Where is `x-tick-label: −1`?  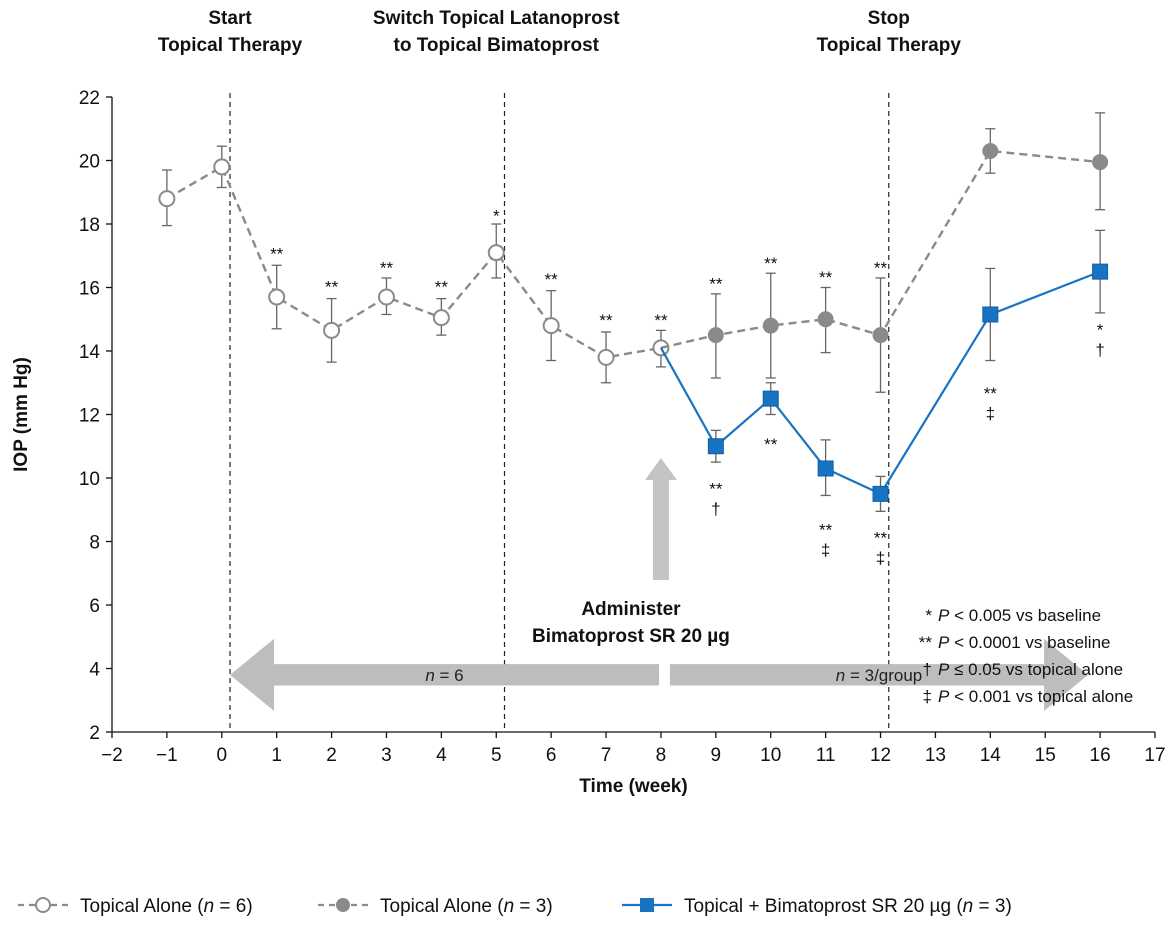 x-tick-label: −1 is located at coordinates (167, 755).